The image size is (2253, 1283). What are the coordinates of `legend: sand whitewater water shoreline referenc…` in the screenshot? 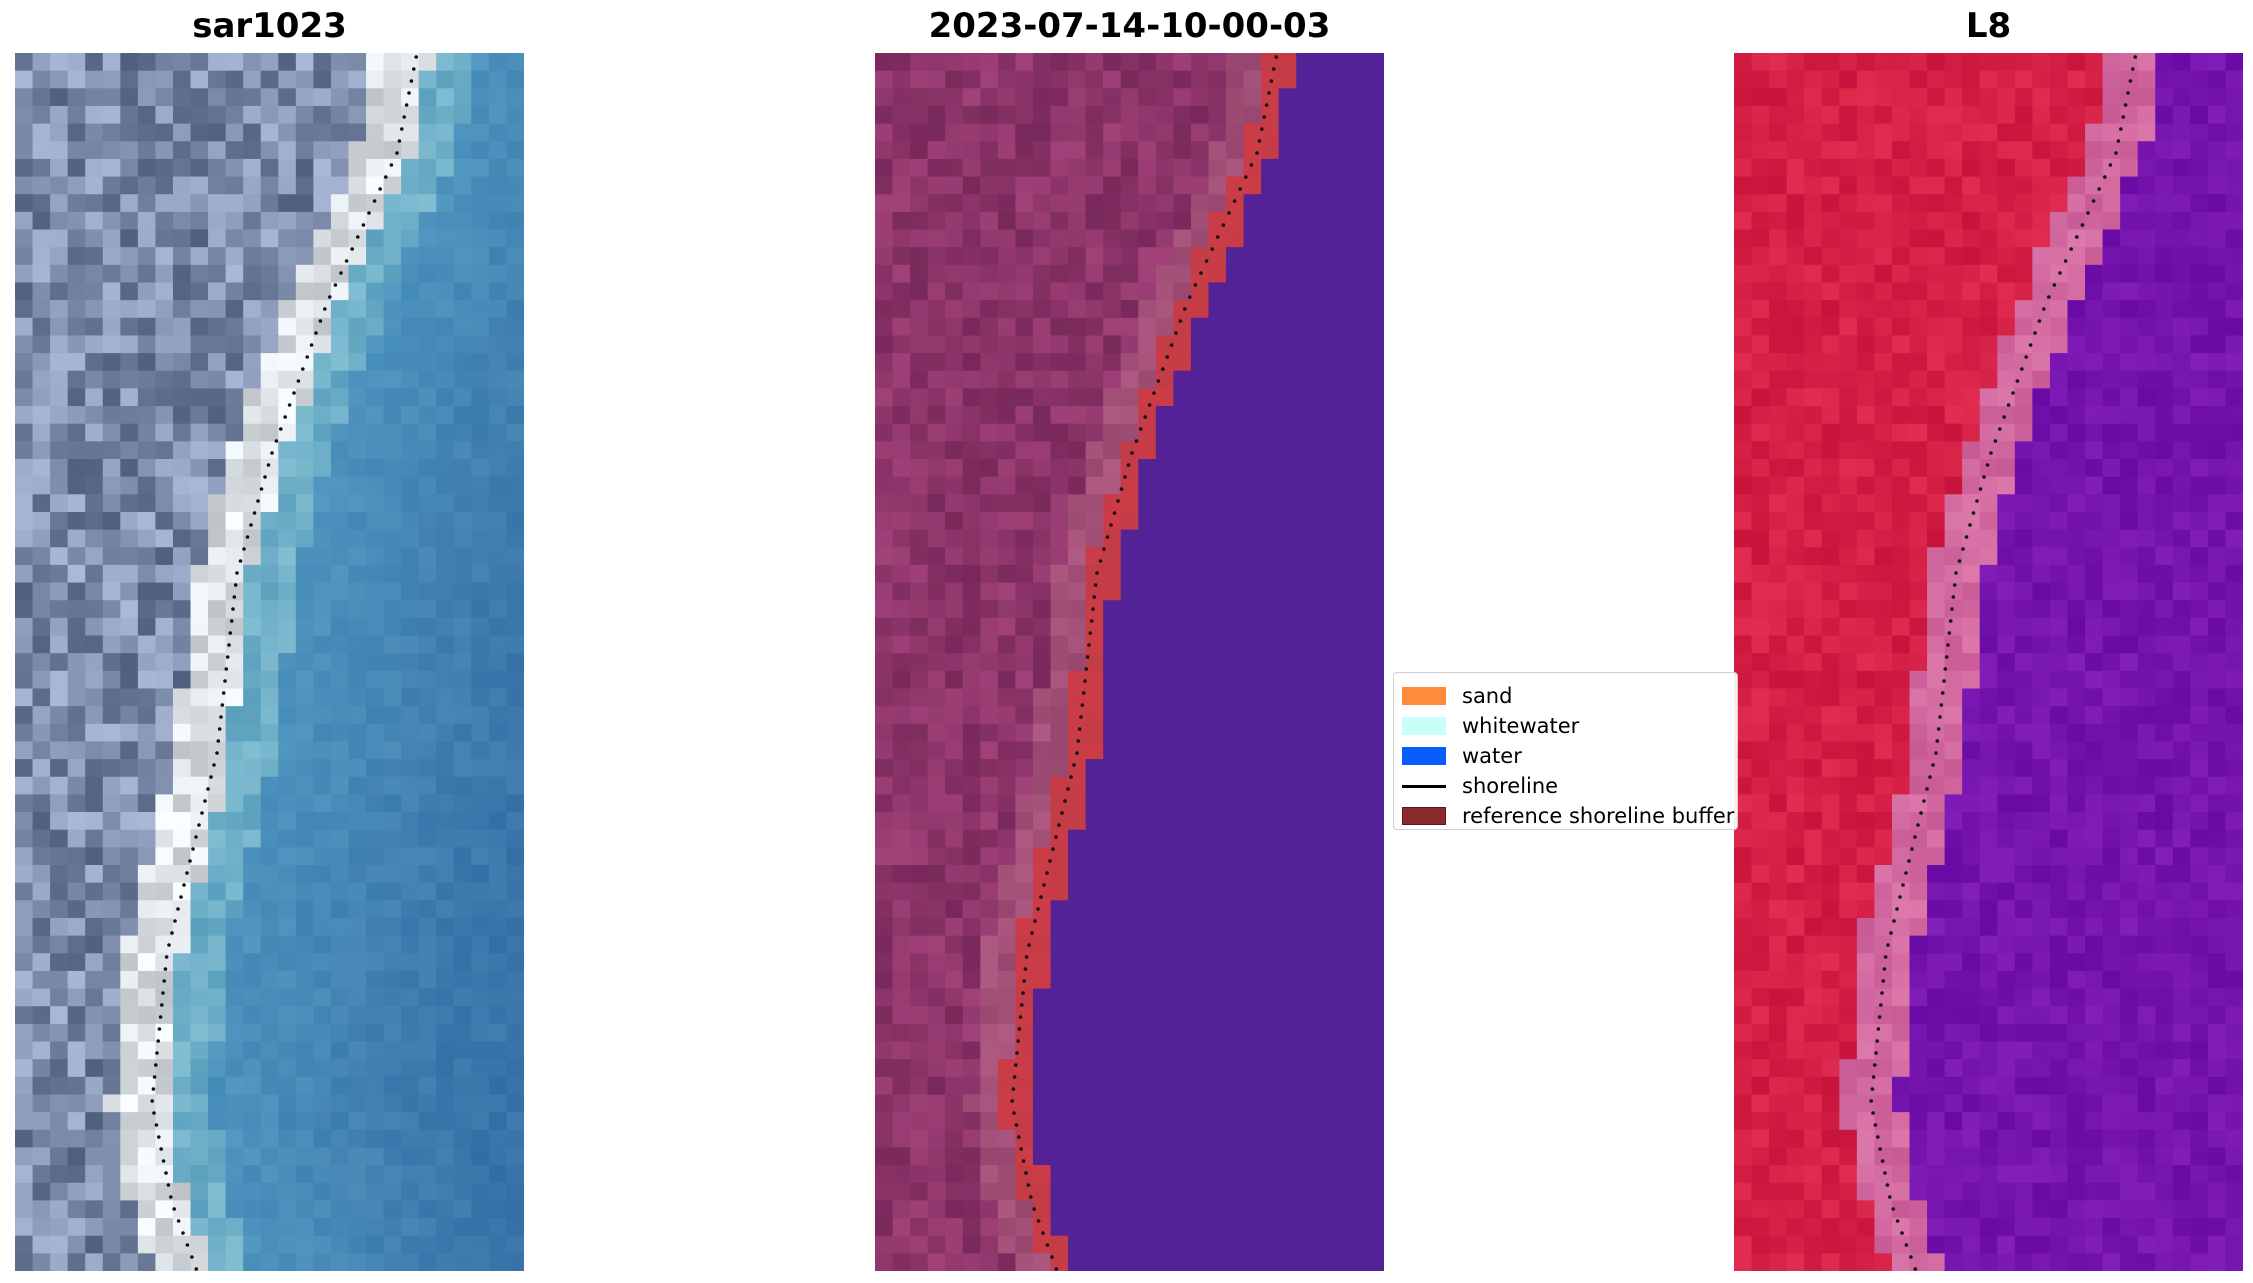 It's located at (1565, 751).